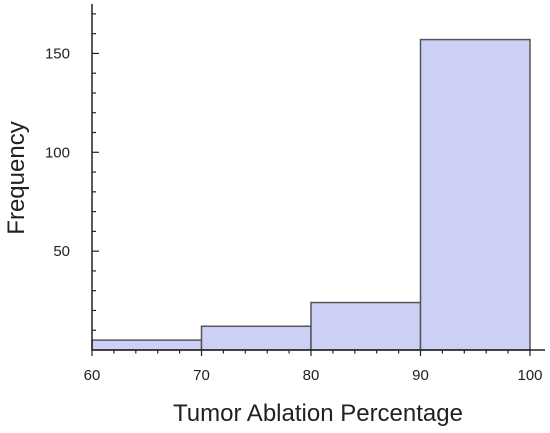  I want to click on x-tick-label-90: 90, so click(420, 375).